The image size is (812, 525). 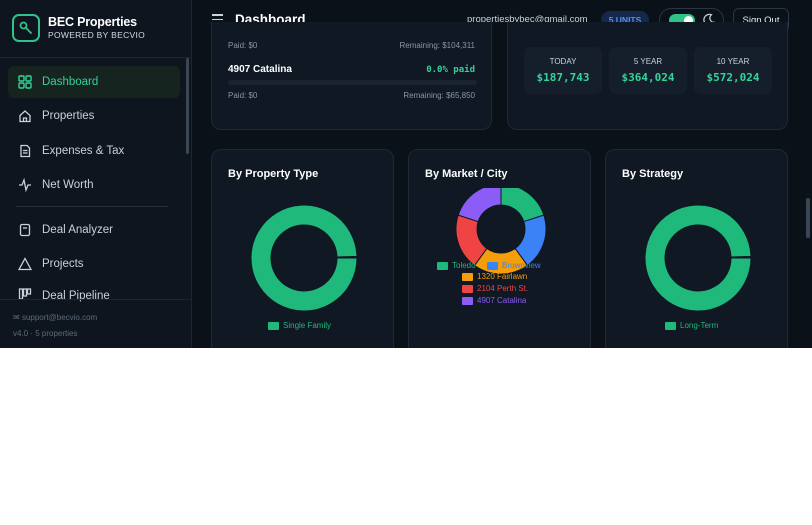 I want to click on legend-item: 1320 Fairlawn, so click(x=494, y=276).